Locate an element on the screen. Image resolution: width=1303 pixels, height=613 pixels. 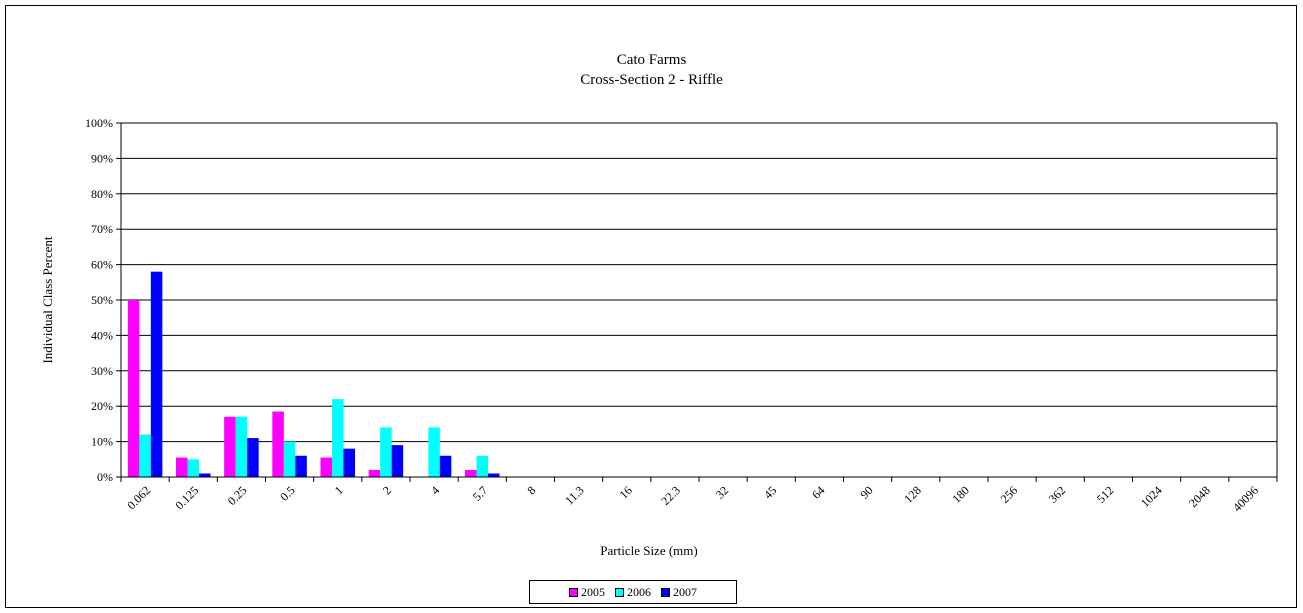
x-tick-label: 16 is located at coordinates (625, 492).